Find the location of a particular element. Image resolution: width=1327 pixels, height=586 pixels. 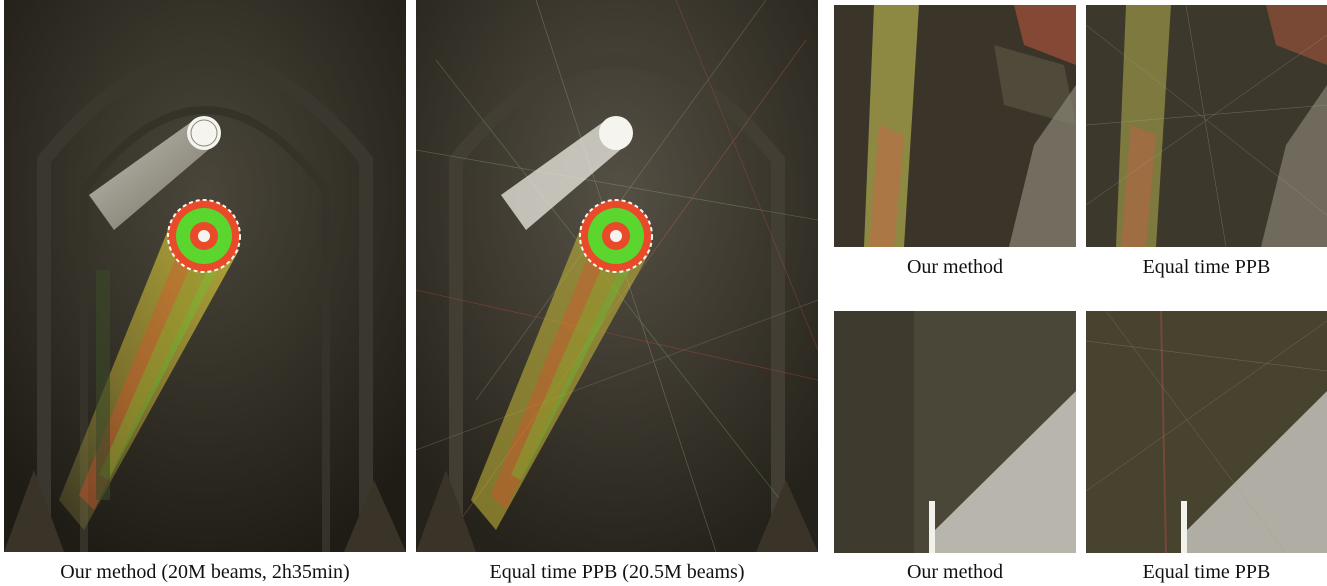

crop-bottom-equal-time-ppb is located at coordinates (1206, 432).